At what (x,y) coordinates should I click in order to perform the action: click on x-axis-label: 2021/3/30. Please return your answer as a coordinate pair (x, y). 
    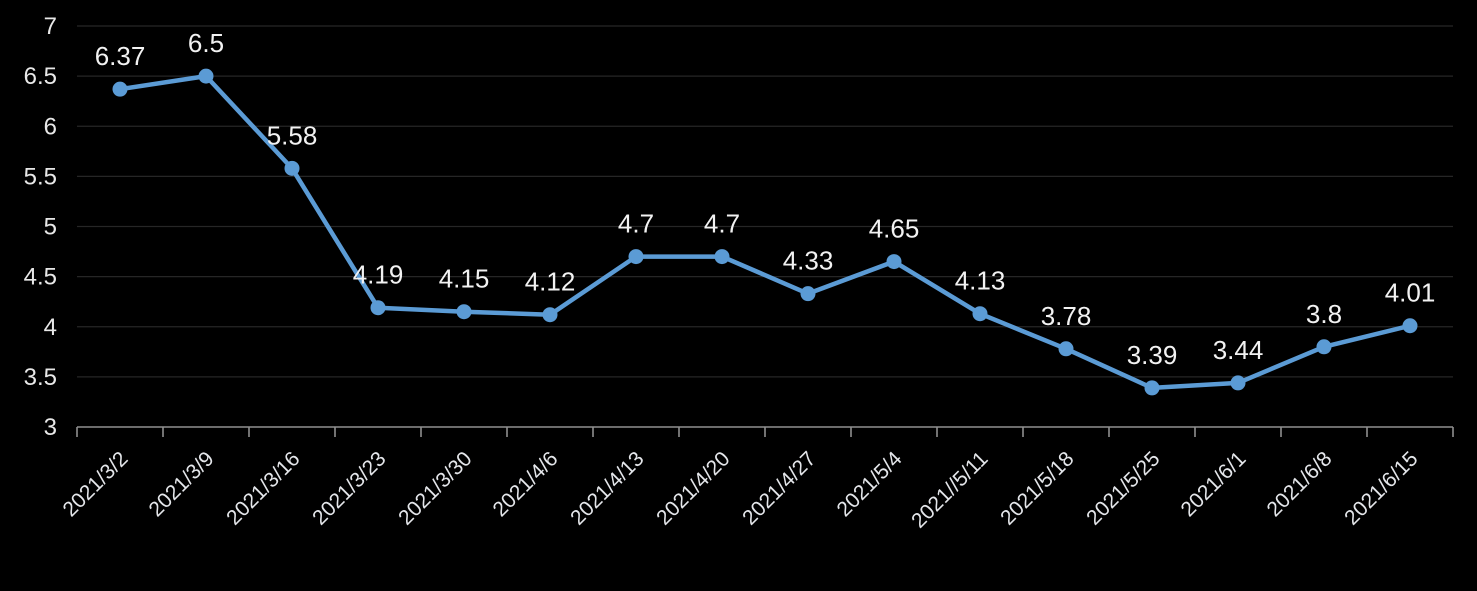
    Looking at the image, I should click on (435, 488).